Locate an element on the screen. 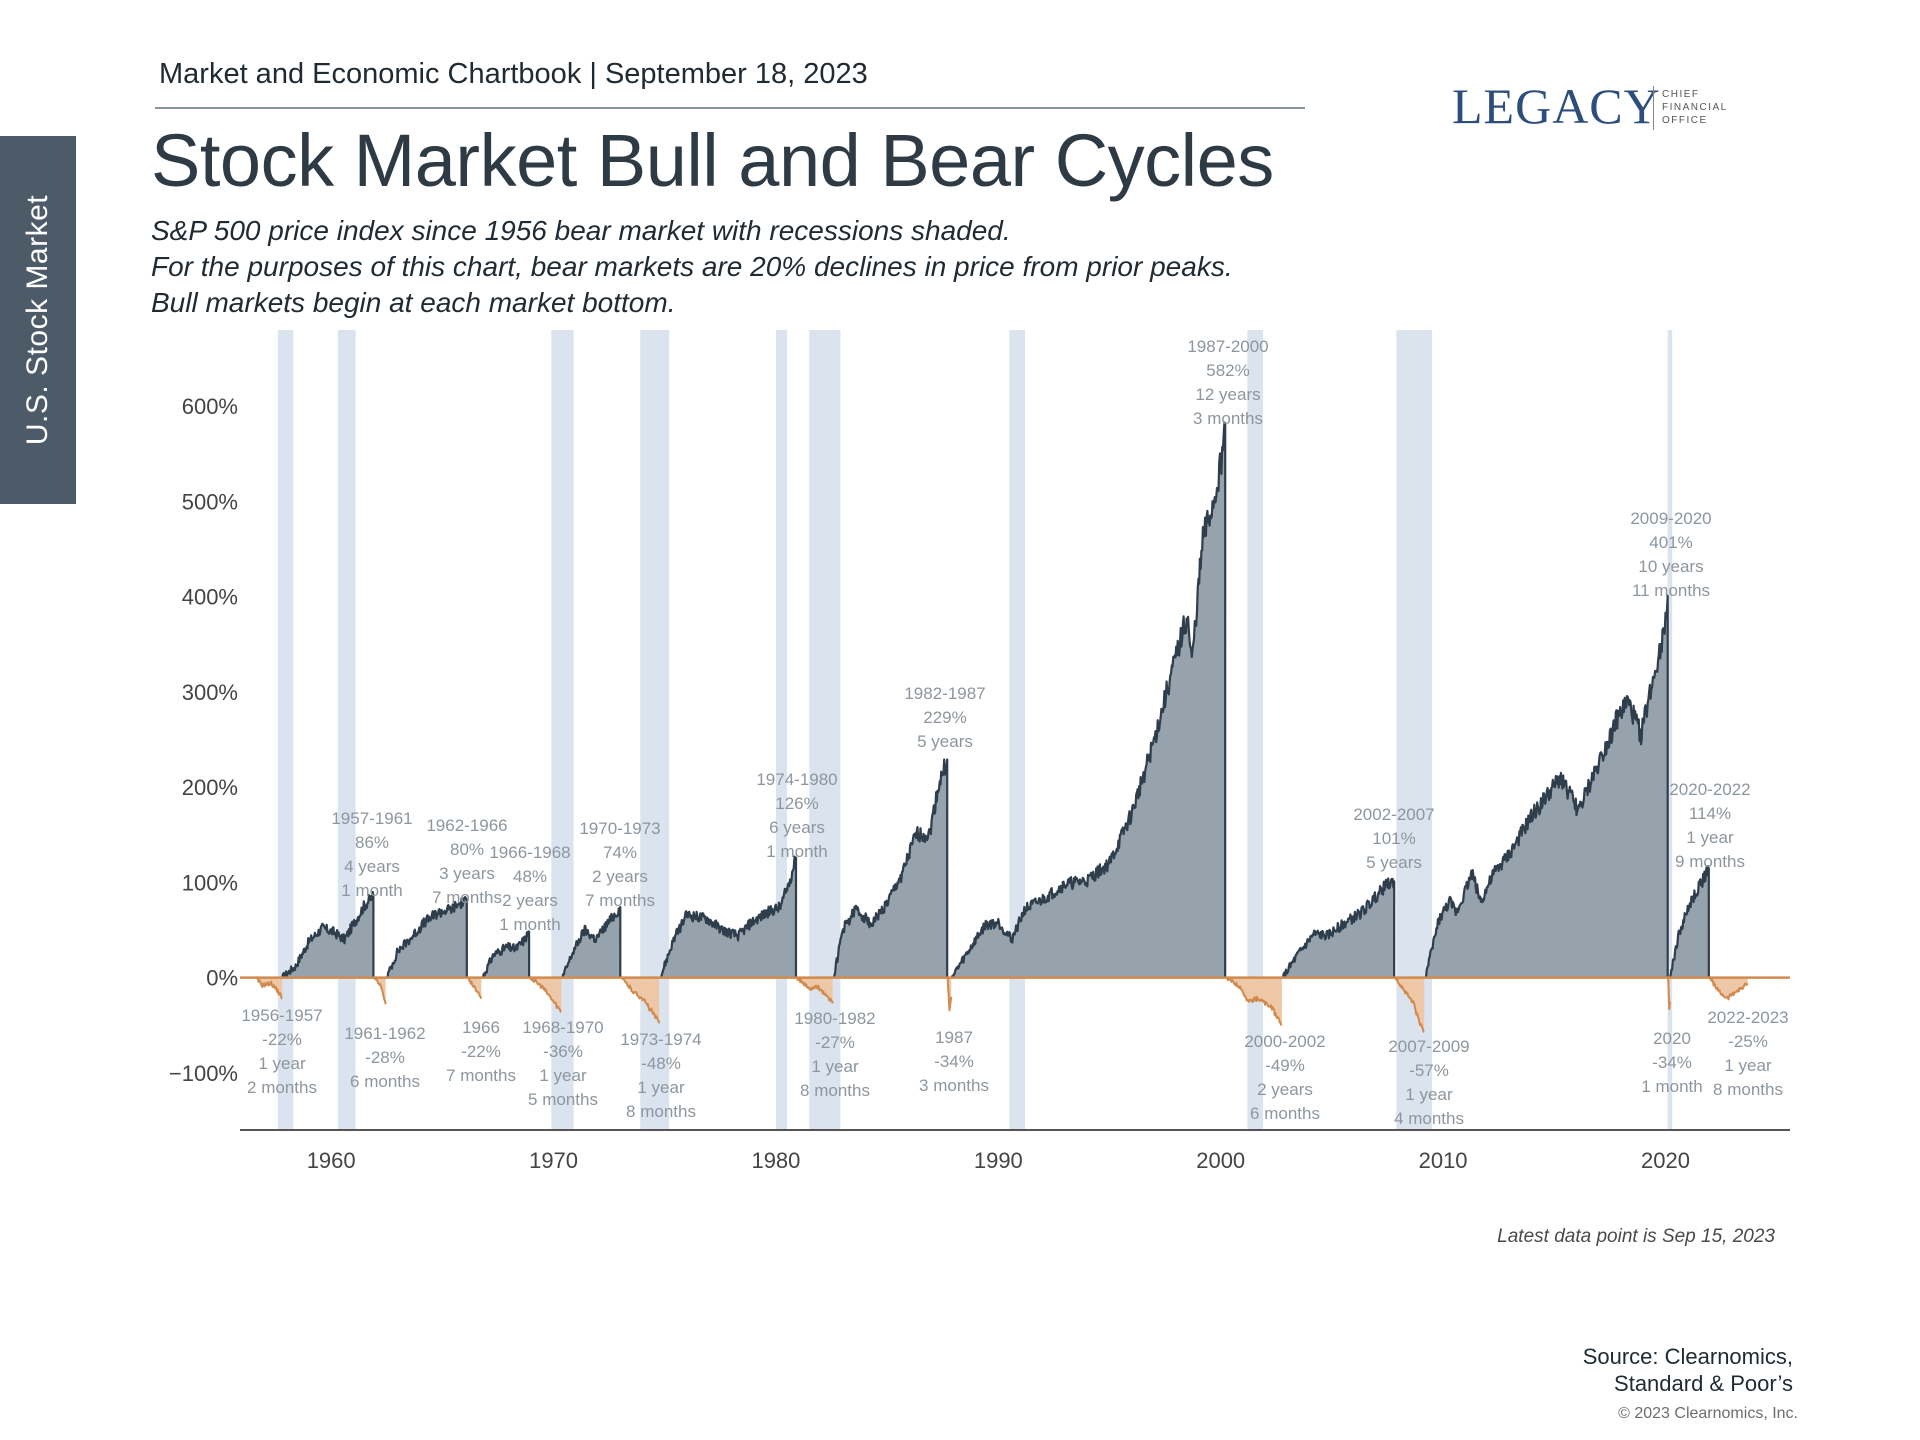  y-tick-label: 400% is located at coordinates (210, 597).